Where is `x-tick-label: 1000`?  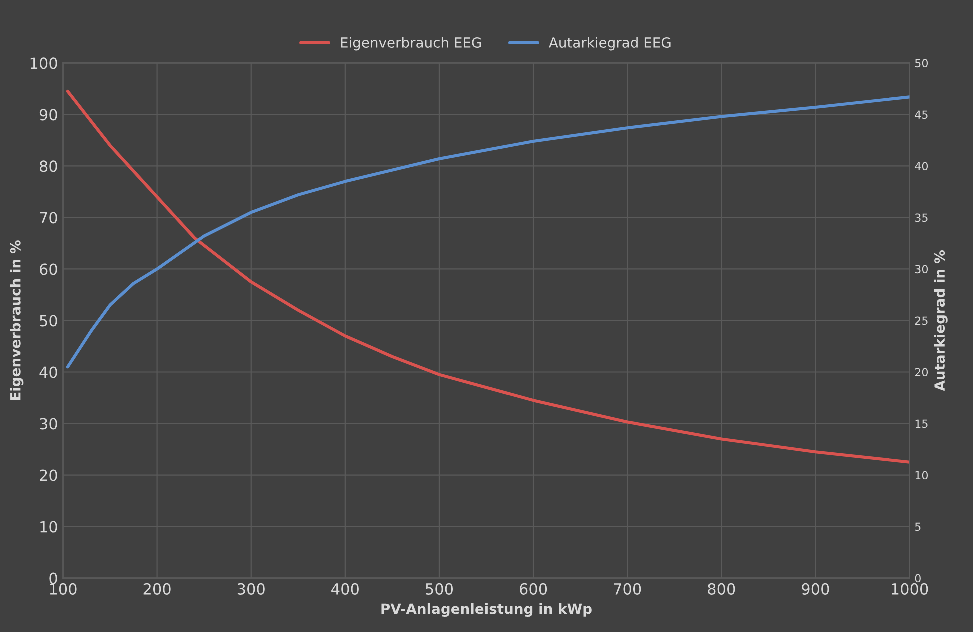 x-tick-label: 1000 is located at coordinates (910, 589).